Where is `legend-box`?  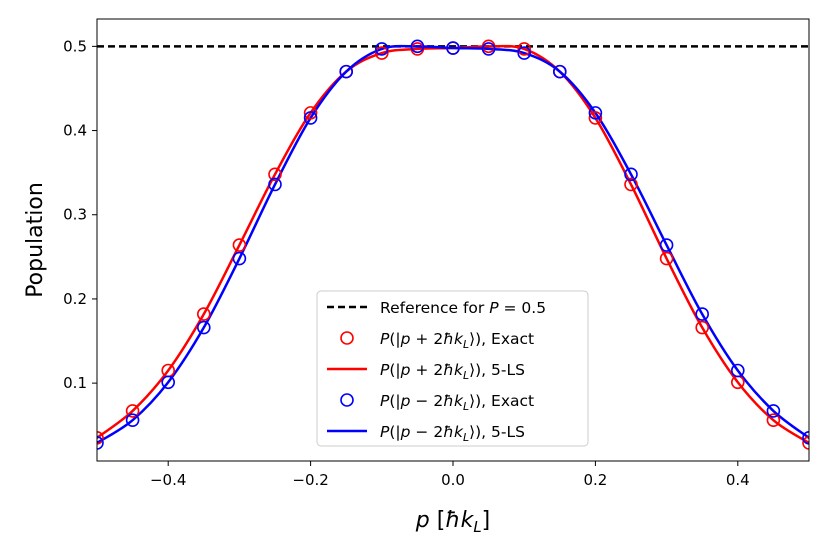 legend-box is located at coordinates (452, 368).